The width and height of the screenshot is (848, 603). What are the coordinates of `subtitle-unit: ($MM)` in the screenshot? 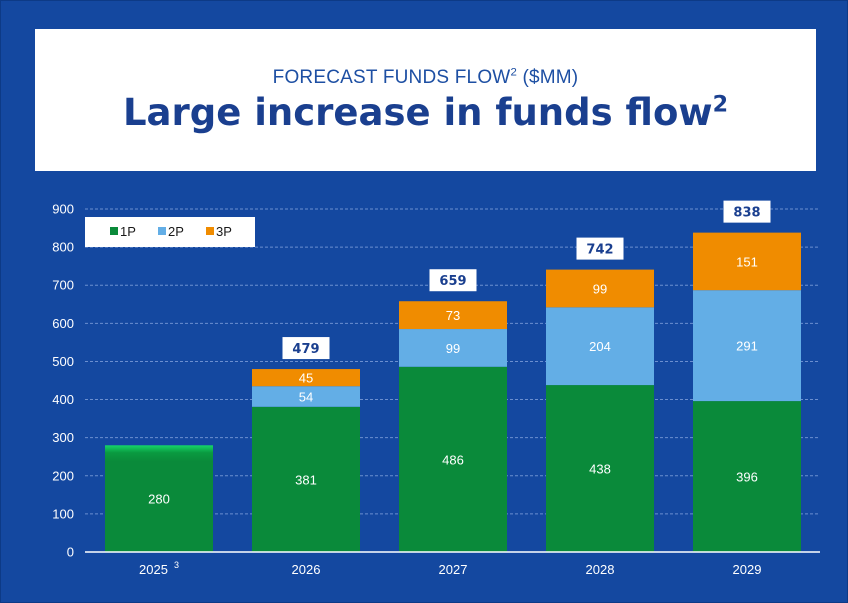 It's located at (547, 77).